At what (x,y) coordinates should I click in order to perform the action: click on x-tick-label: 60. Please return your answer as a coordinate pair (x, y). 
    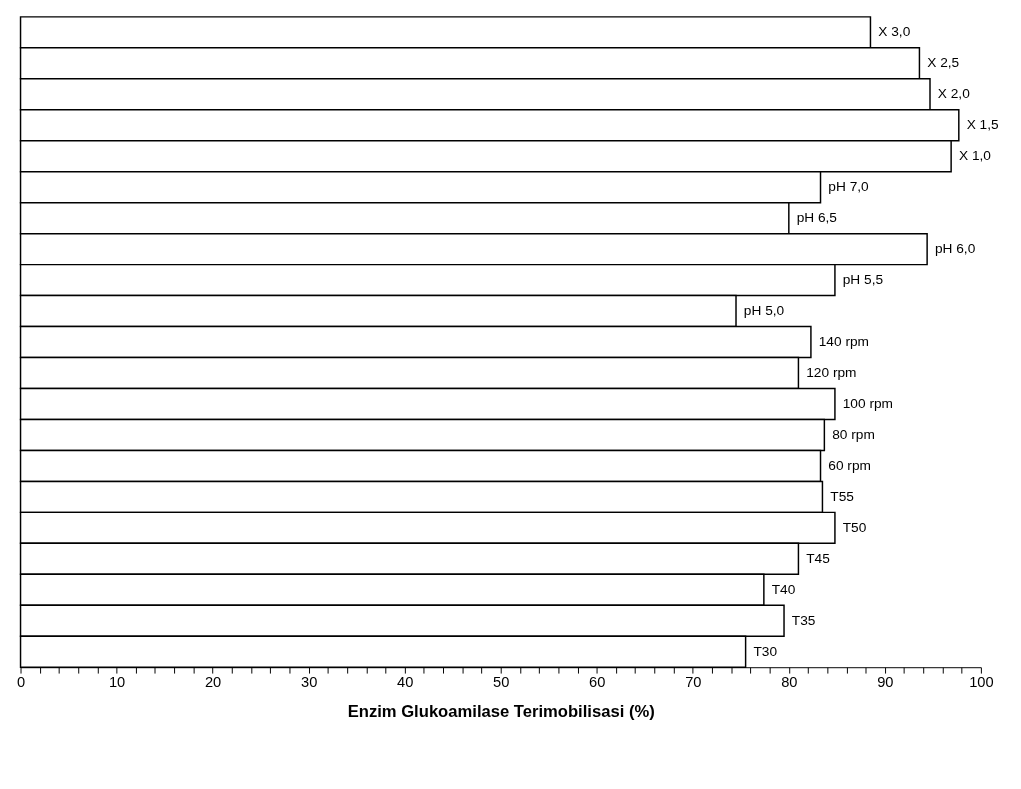
    Looking at the image, I should click on (597, 682).